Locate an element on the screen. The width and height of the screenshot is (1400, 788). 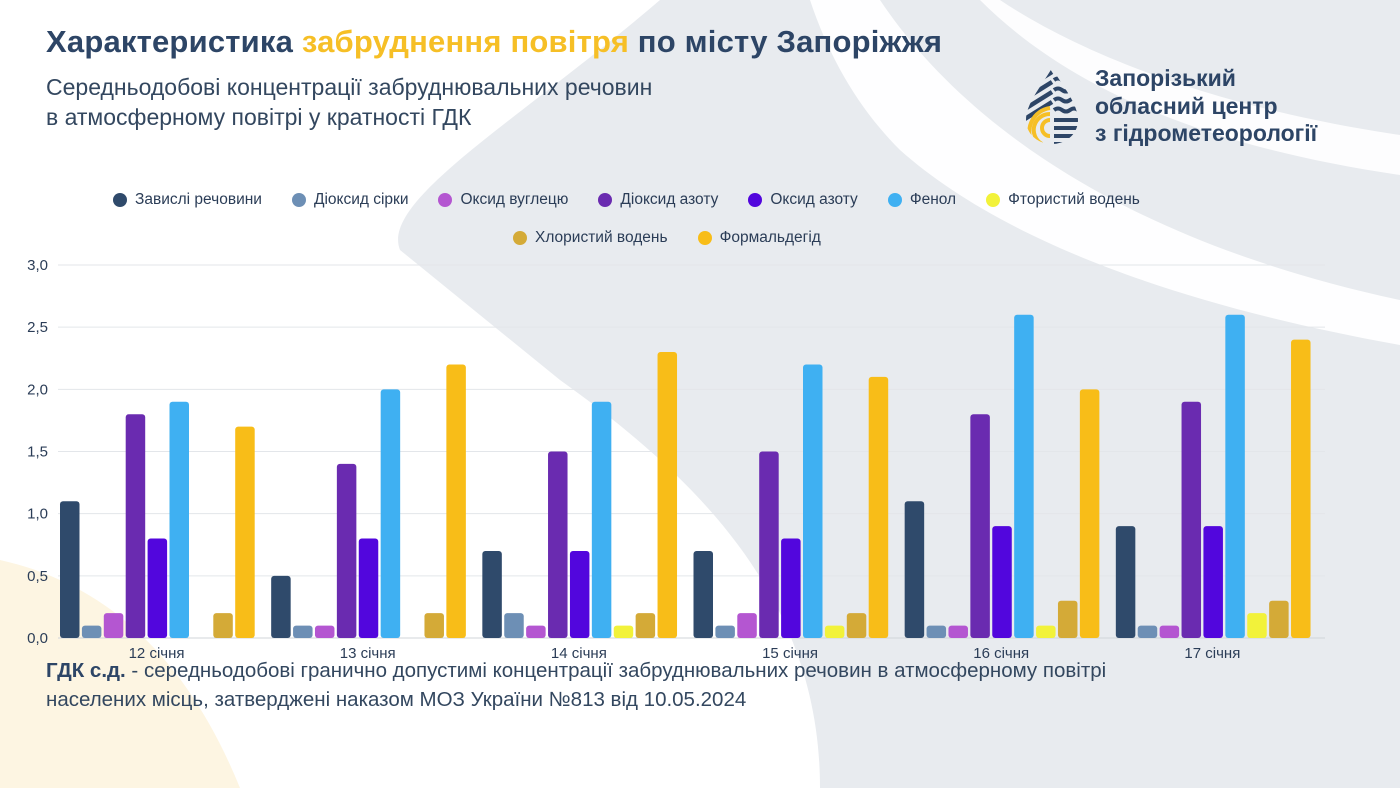
y-tick-label: 2,0 is located at coordinates (37, 389).